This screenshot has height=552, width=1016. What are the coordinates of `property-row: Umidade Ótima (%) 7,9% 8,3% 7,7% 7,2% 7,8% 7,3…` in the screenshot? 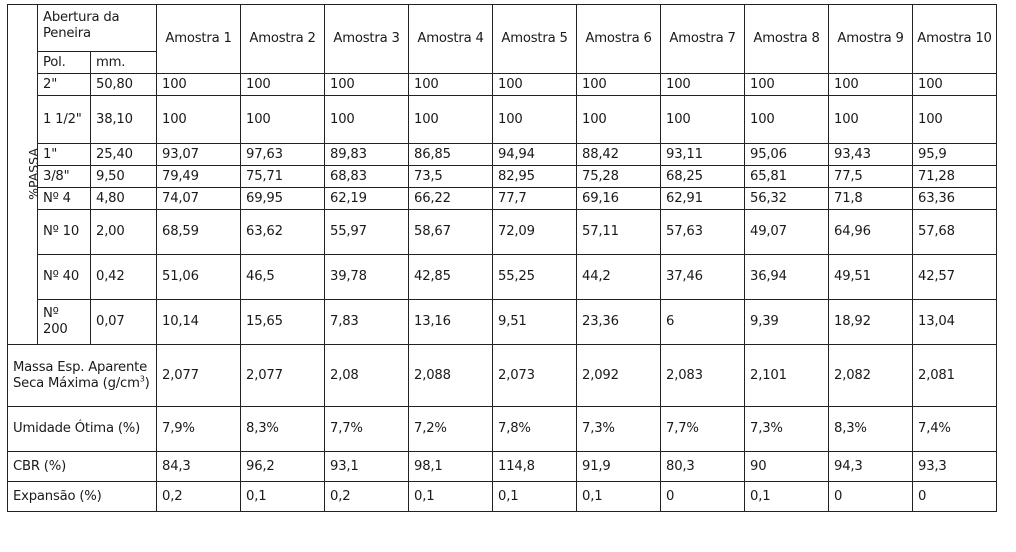 It's located at (502, 429).